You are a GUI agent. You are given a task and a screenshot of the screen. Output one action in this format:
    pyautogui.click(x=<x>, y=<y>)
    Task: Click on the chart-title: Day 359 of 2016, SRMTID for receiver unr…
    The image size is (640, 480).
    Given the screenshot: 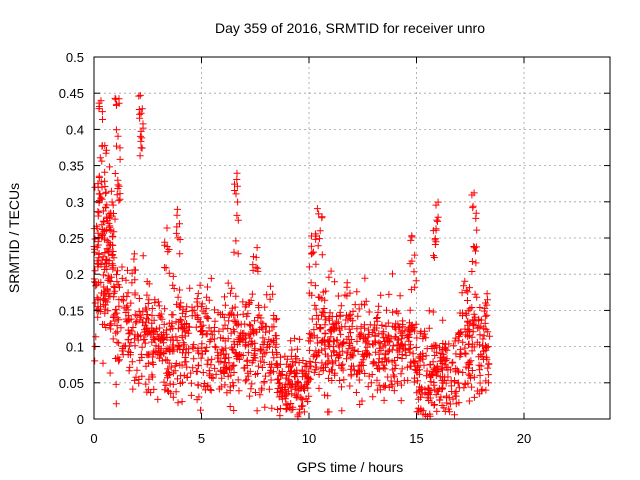 What is the action you would take?
    pyautogui.click(x=350, y=28)
    